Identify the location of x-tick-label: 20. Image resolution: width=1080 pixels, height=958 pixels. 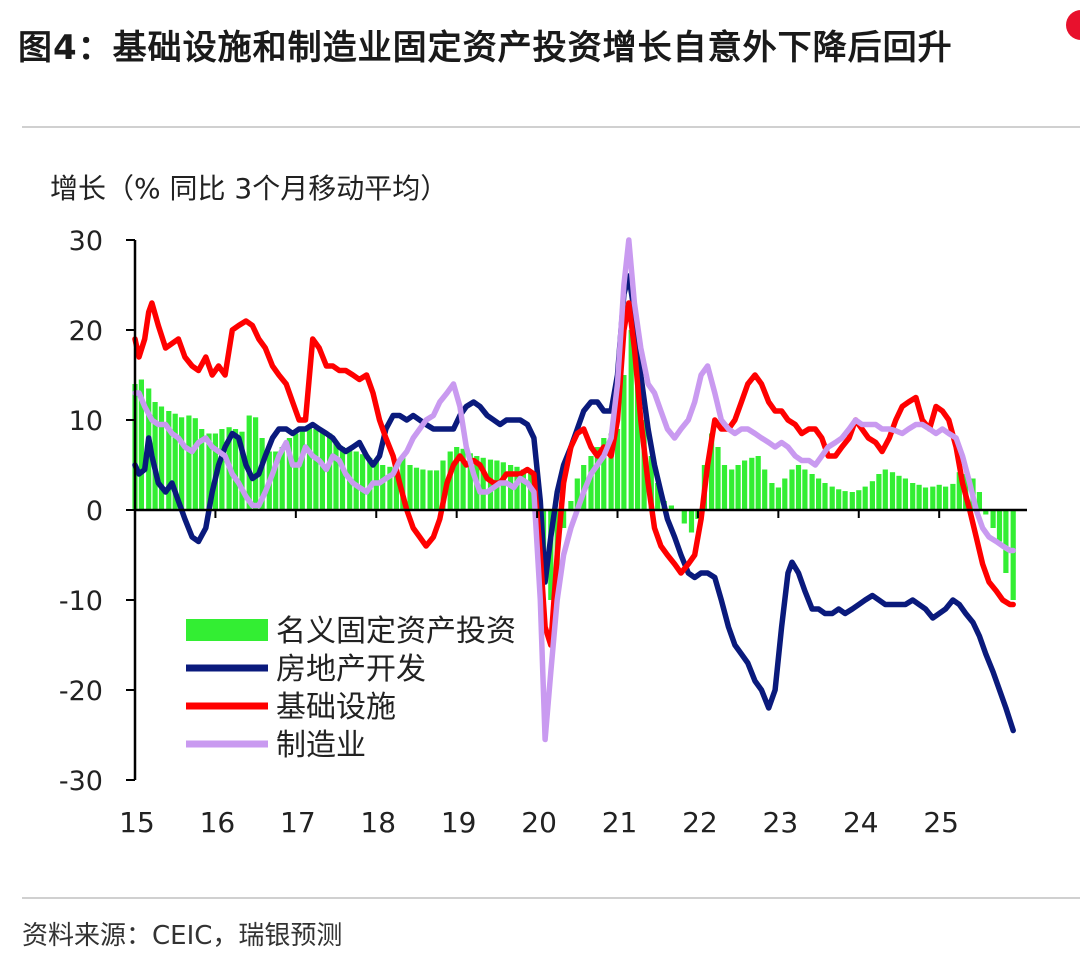
(539, 822).